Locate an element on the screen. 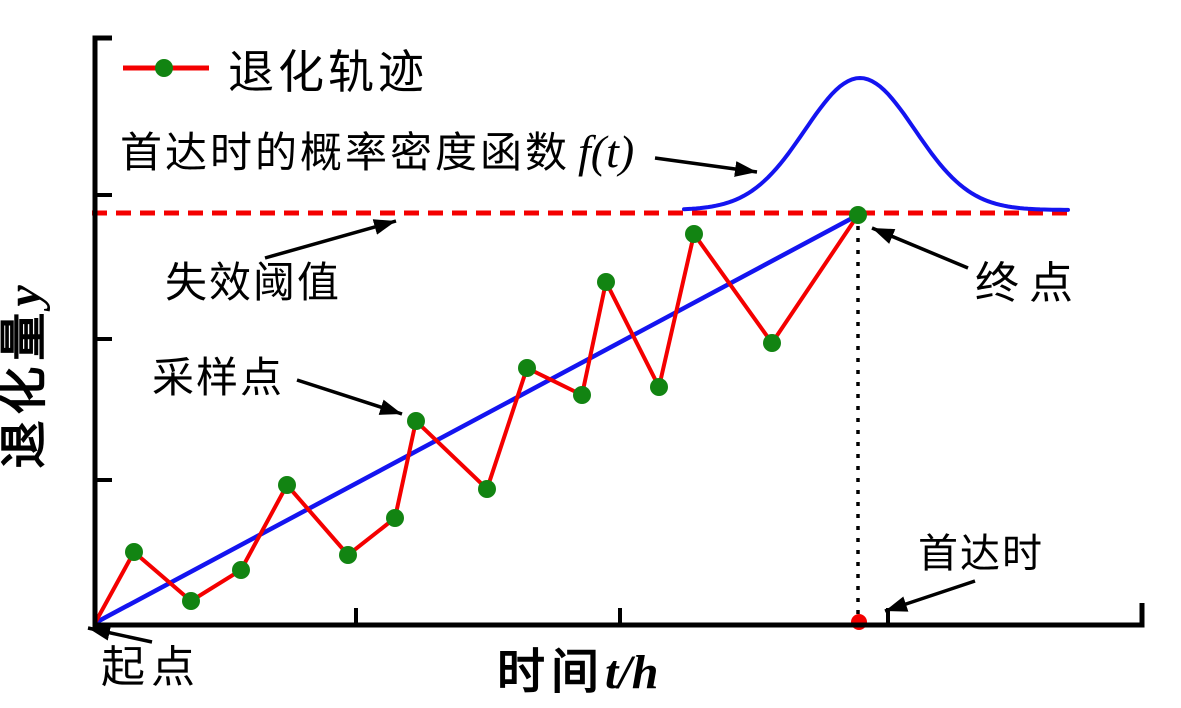  first-passage-arrow is located at coordinates (930, 596).